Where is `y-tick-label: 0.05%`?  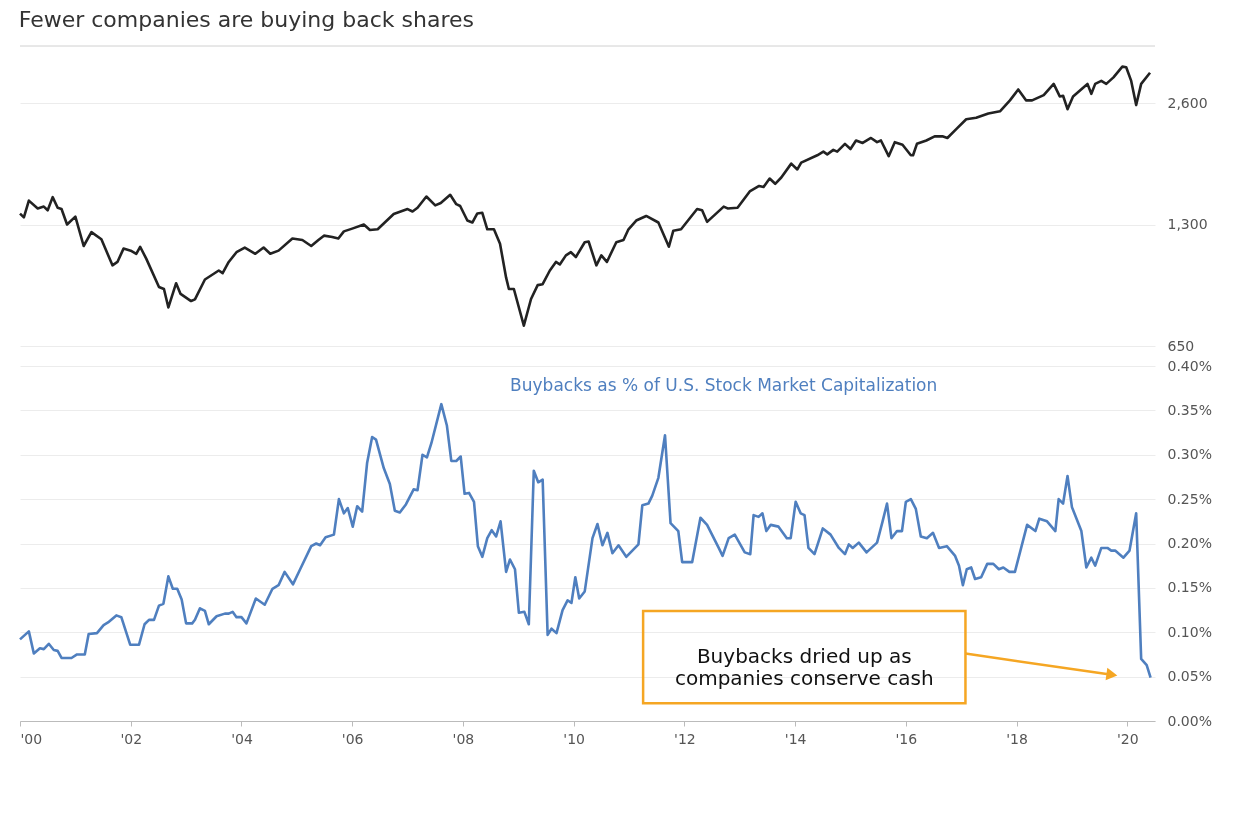
y-tick-label: 0.05% is located at coordinates (1189, 676).